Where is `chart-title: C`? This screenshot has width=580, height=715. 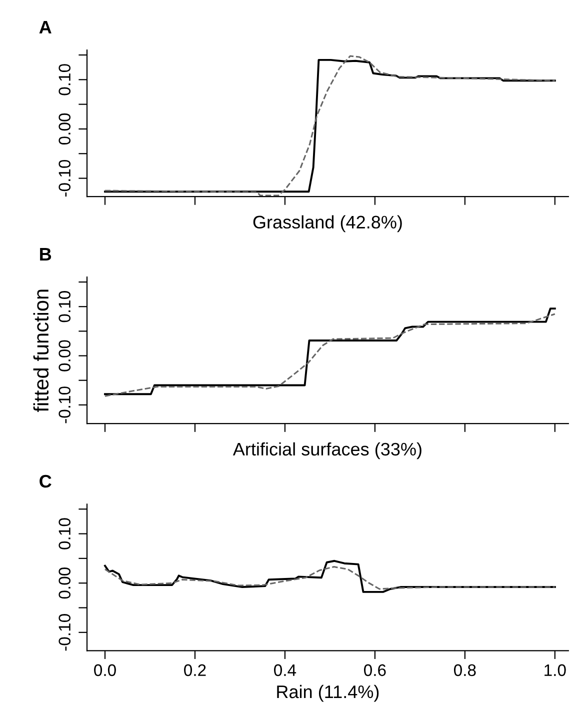
chart-title: C is located at coordinates (46, 481).